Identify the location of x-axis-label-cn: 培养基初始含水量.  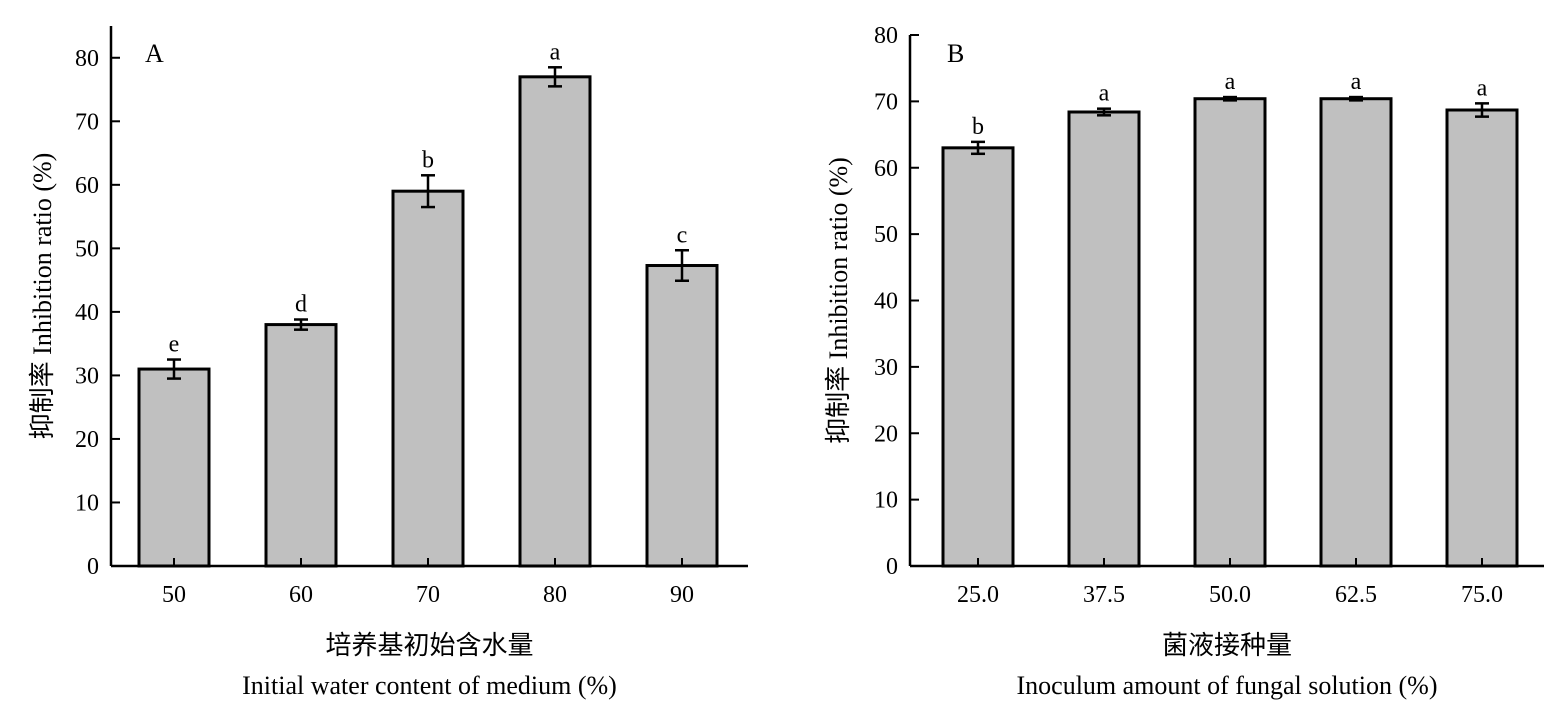
(429, 645).